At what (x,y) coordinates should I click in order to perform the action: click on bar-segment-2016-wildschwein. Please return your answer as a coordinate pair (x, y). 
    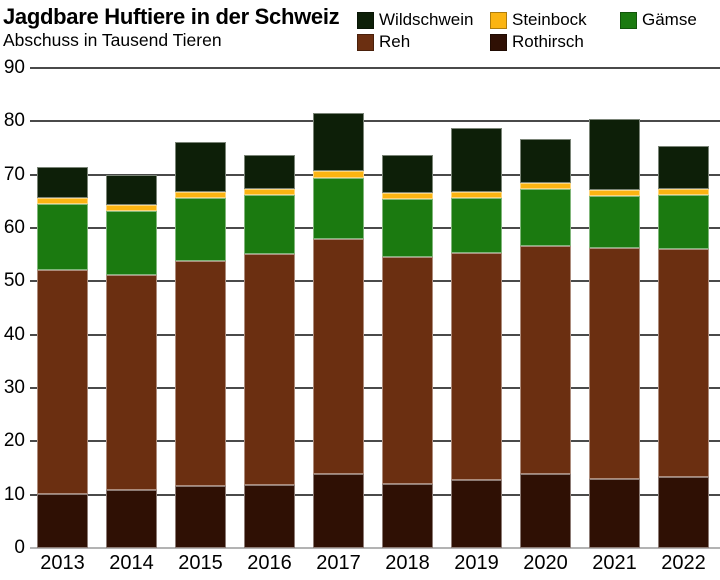
    Looking at the image, I should click on (269, 172).